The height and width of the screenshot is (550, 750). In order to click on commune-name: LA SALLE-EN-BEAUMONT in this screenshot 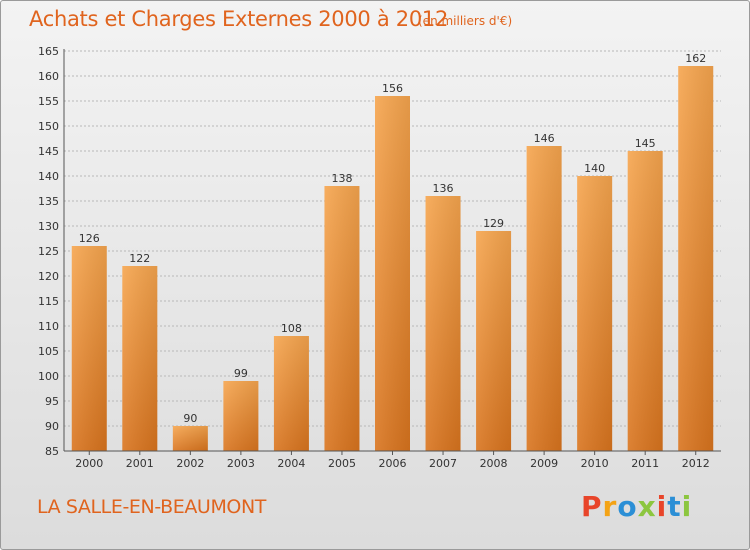, I will do `click(152, 507)`.